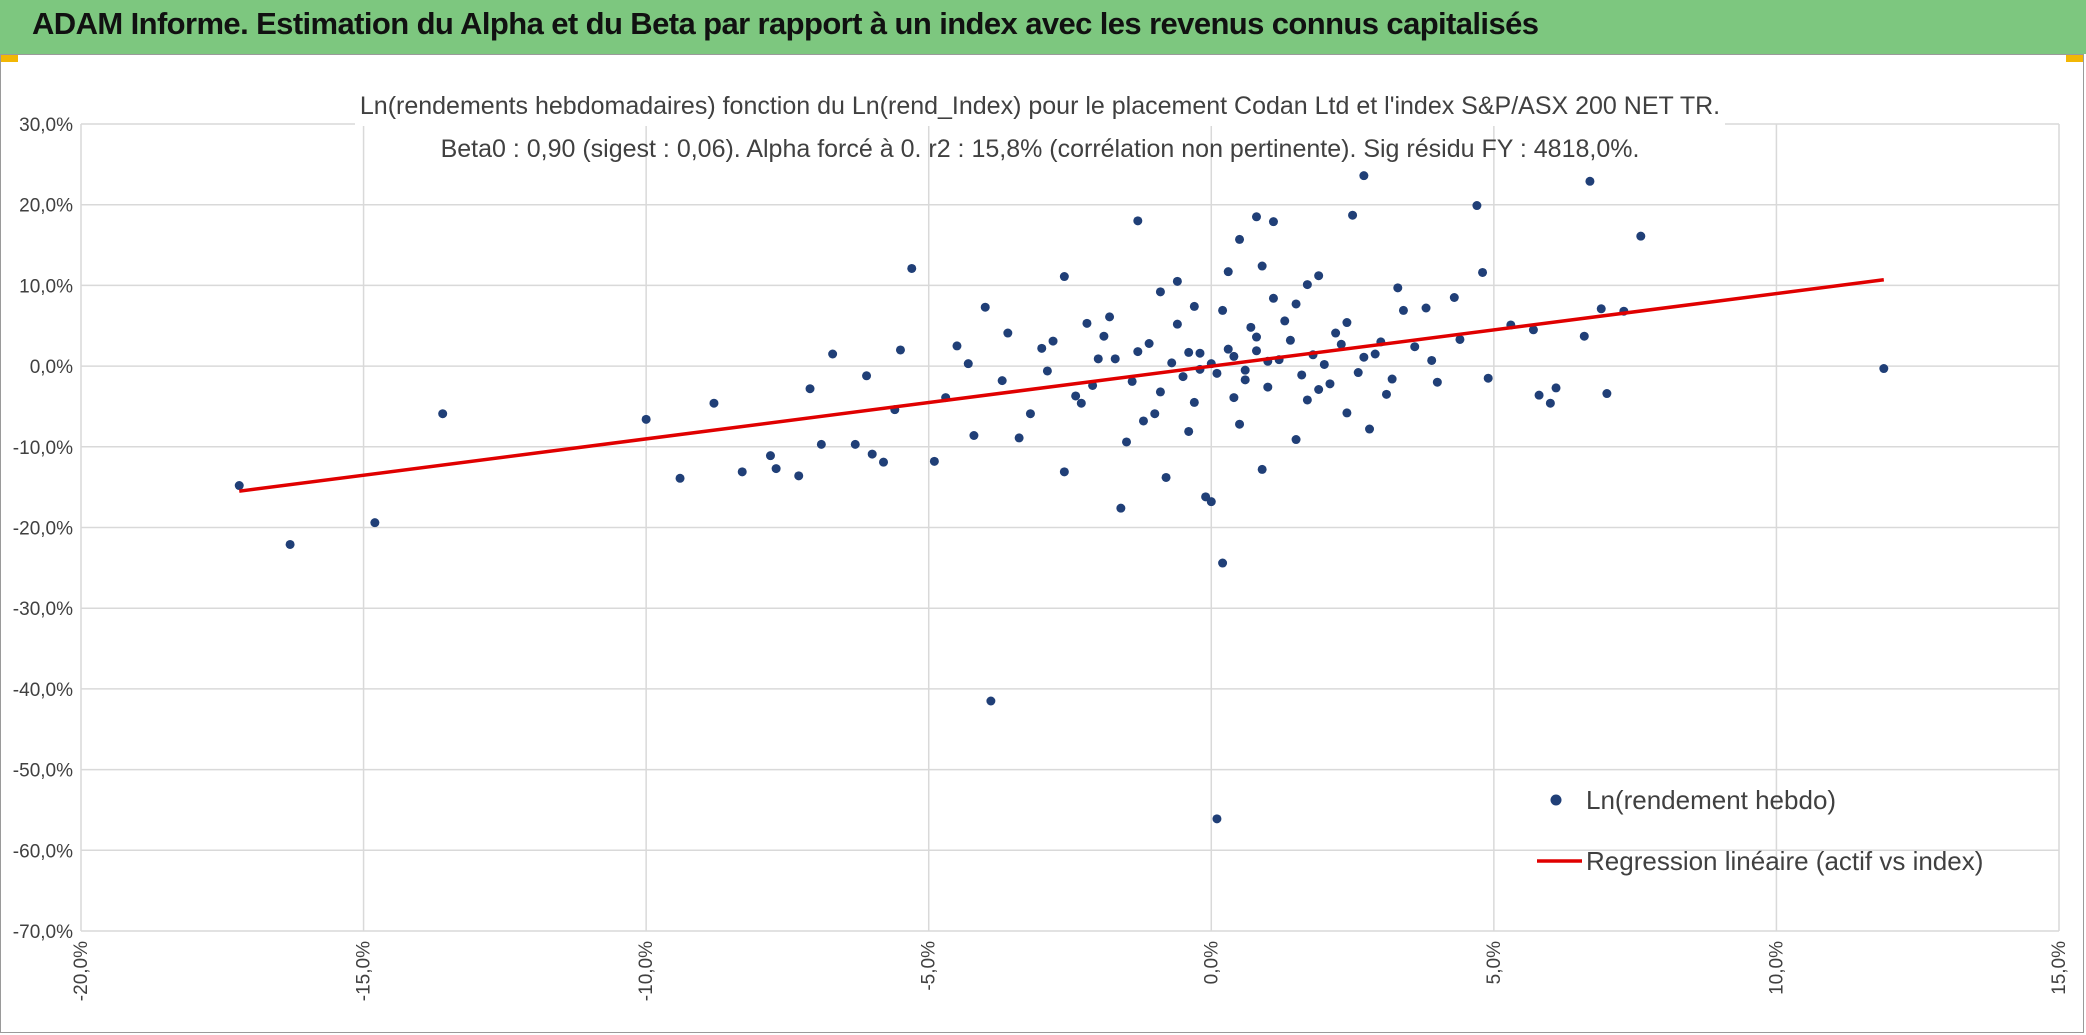 The height and width of the screenshot is (1035, 2086). Describe the element at coordinates (43, 771) in the screenshot. I see `y-tick-label: -50,0%` at that location.